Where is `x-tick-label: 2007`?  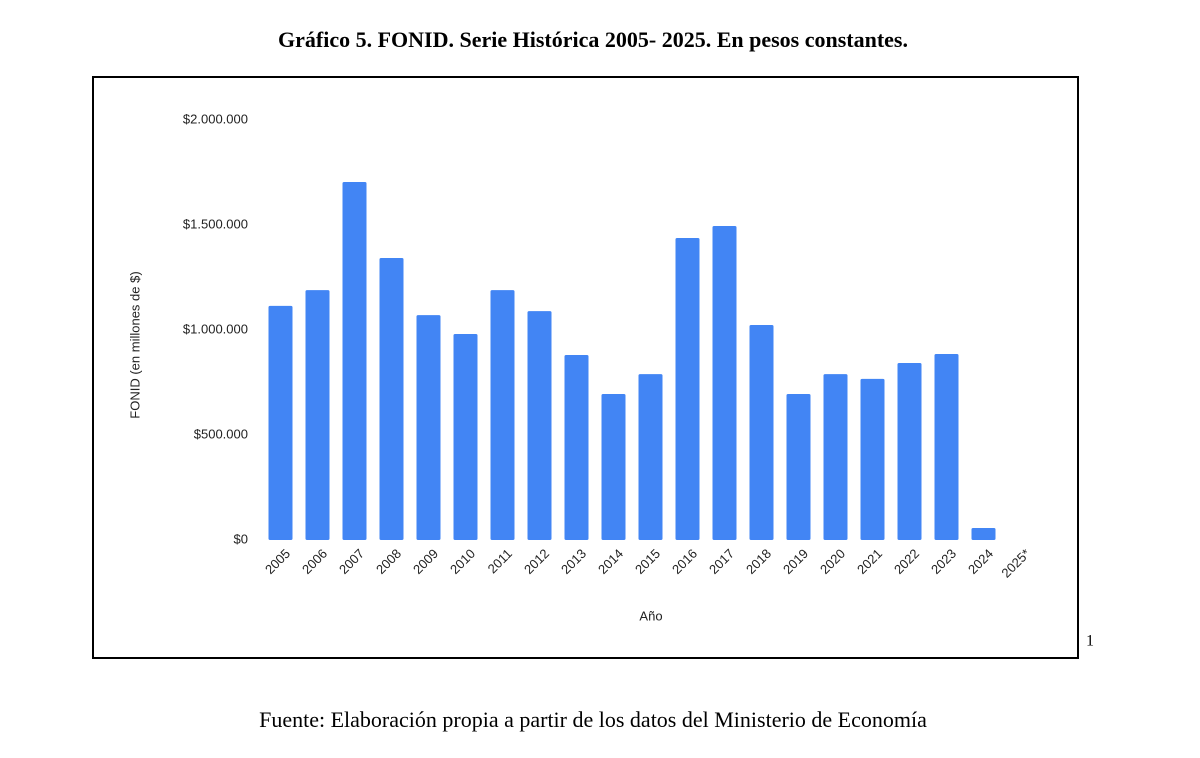 x-tick-label: 2007 is located at coordinates (351, 561).